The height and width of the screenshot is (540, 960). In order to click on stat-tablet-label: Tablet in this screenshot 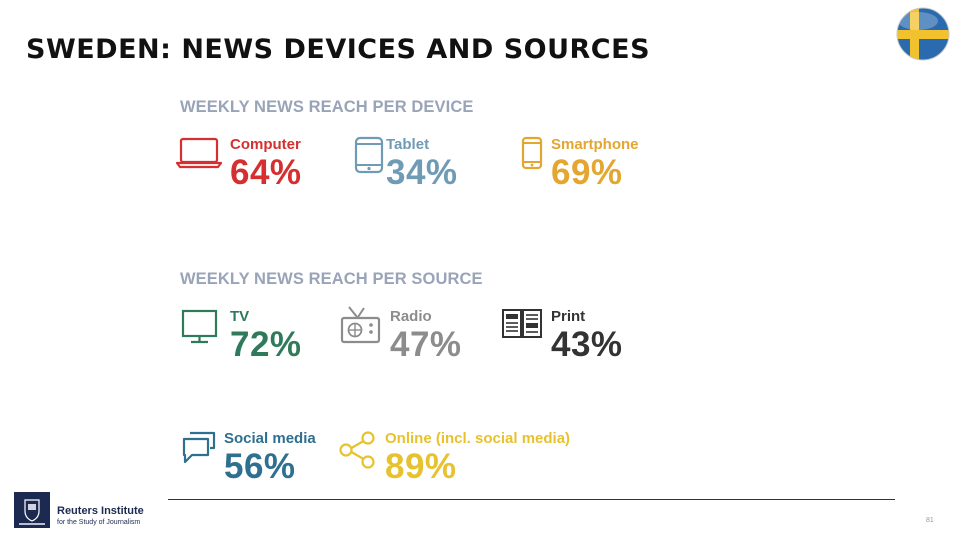, I will do `click(408, 144)`.